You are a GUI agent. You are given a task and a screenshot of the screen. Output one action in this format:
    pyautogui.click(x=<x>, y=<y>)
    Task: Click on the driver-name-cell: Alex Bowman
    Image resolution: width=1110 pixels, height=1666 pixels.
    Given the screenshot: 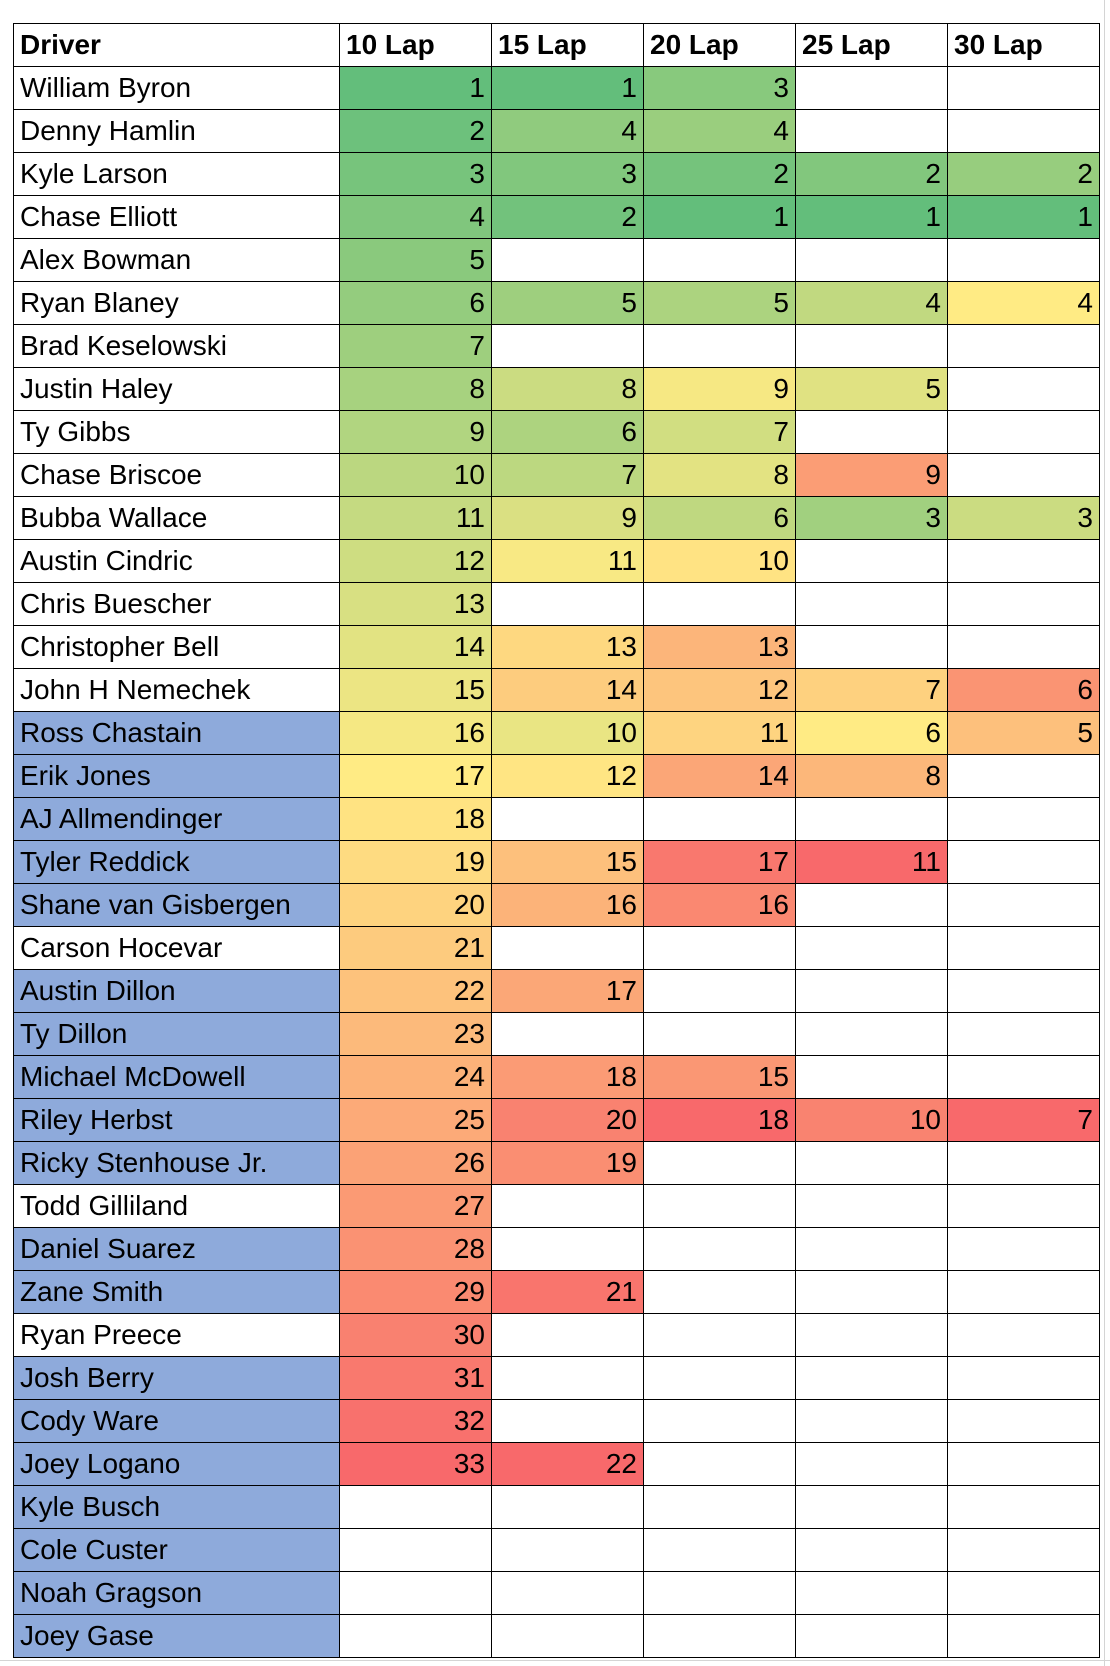 What is the action you would take?
    pyautogui.click(x=176, y=260)
    